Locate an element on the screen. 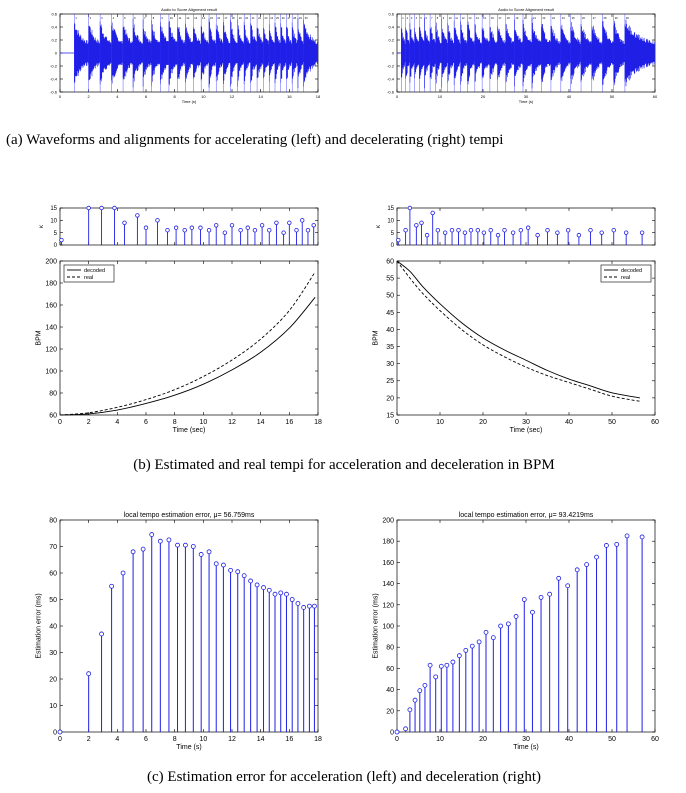  wave-decel-marker-label: 1 is located at coordinates (403, 18).